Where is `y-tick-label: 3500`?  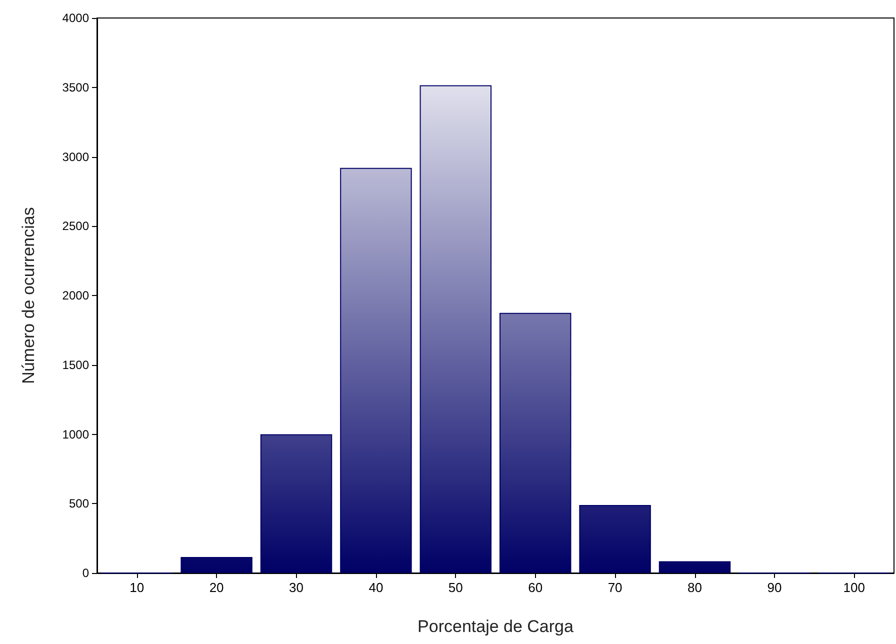 y-tick-label: 3500 is located at coordinates (76, 87).